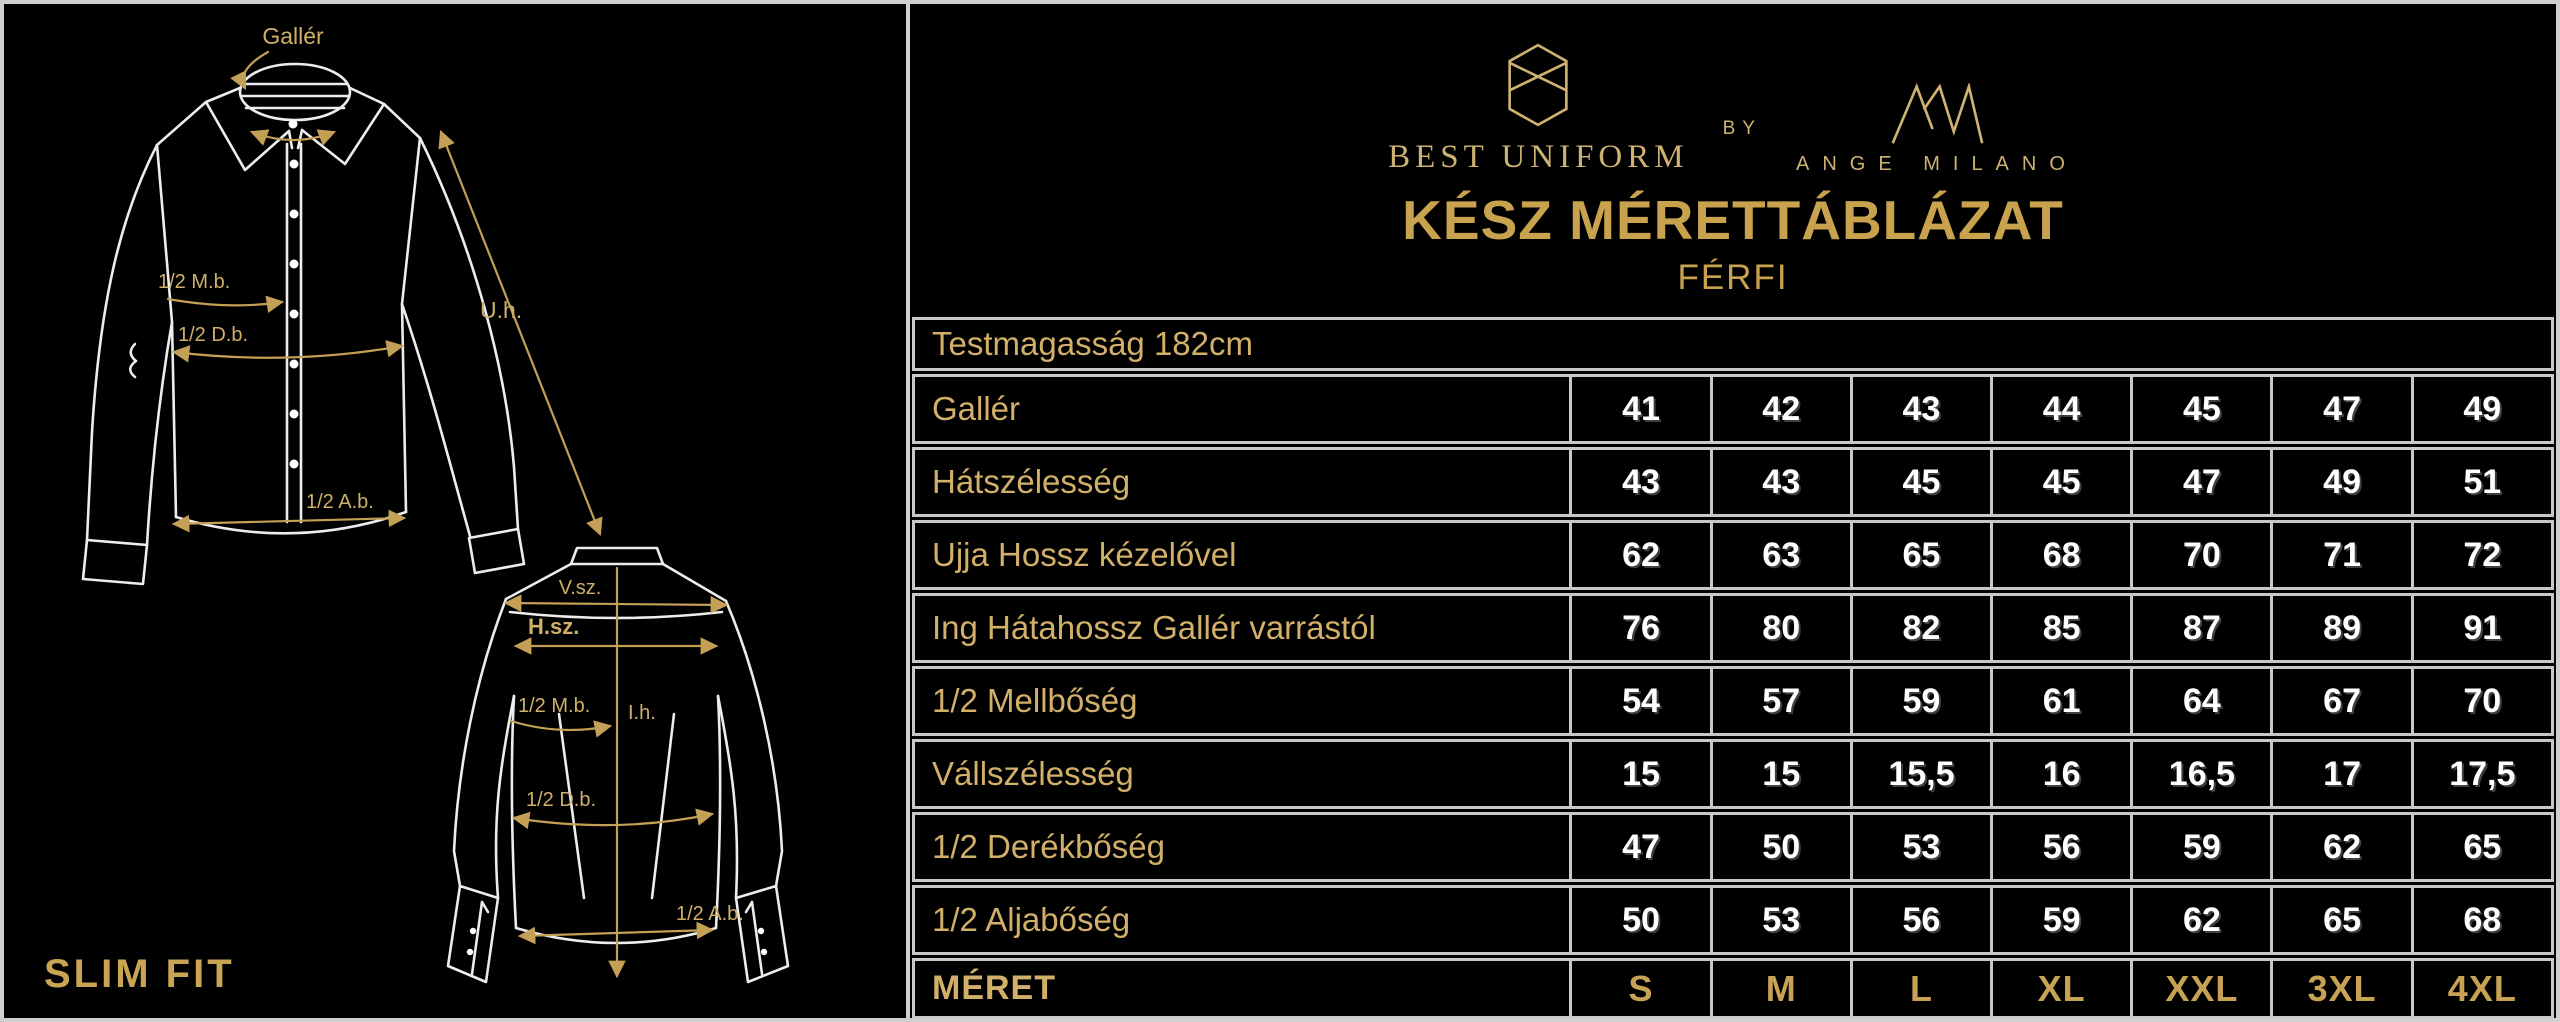  Describe the element at coordinates (2480, 988) in the screenshot. I see `size-value: 4XL` at that location.